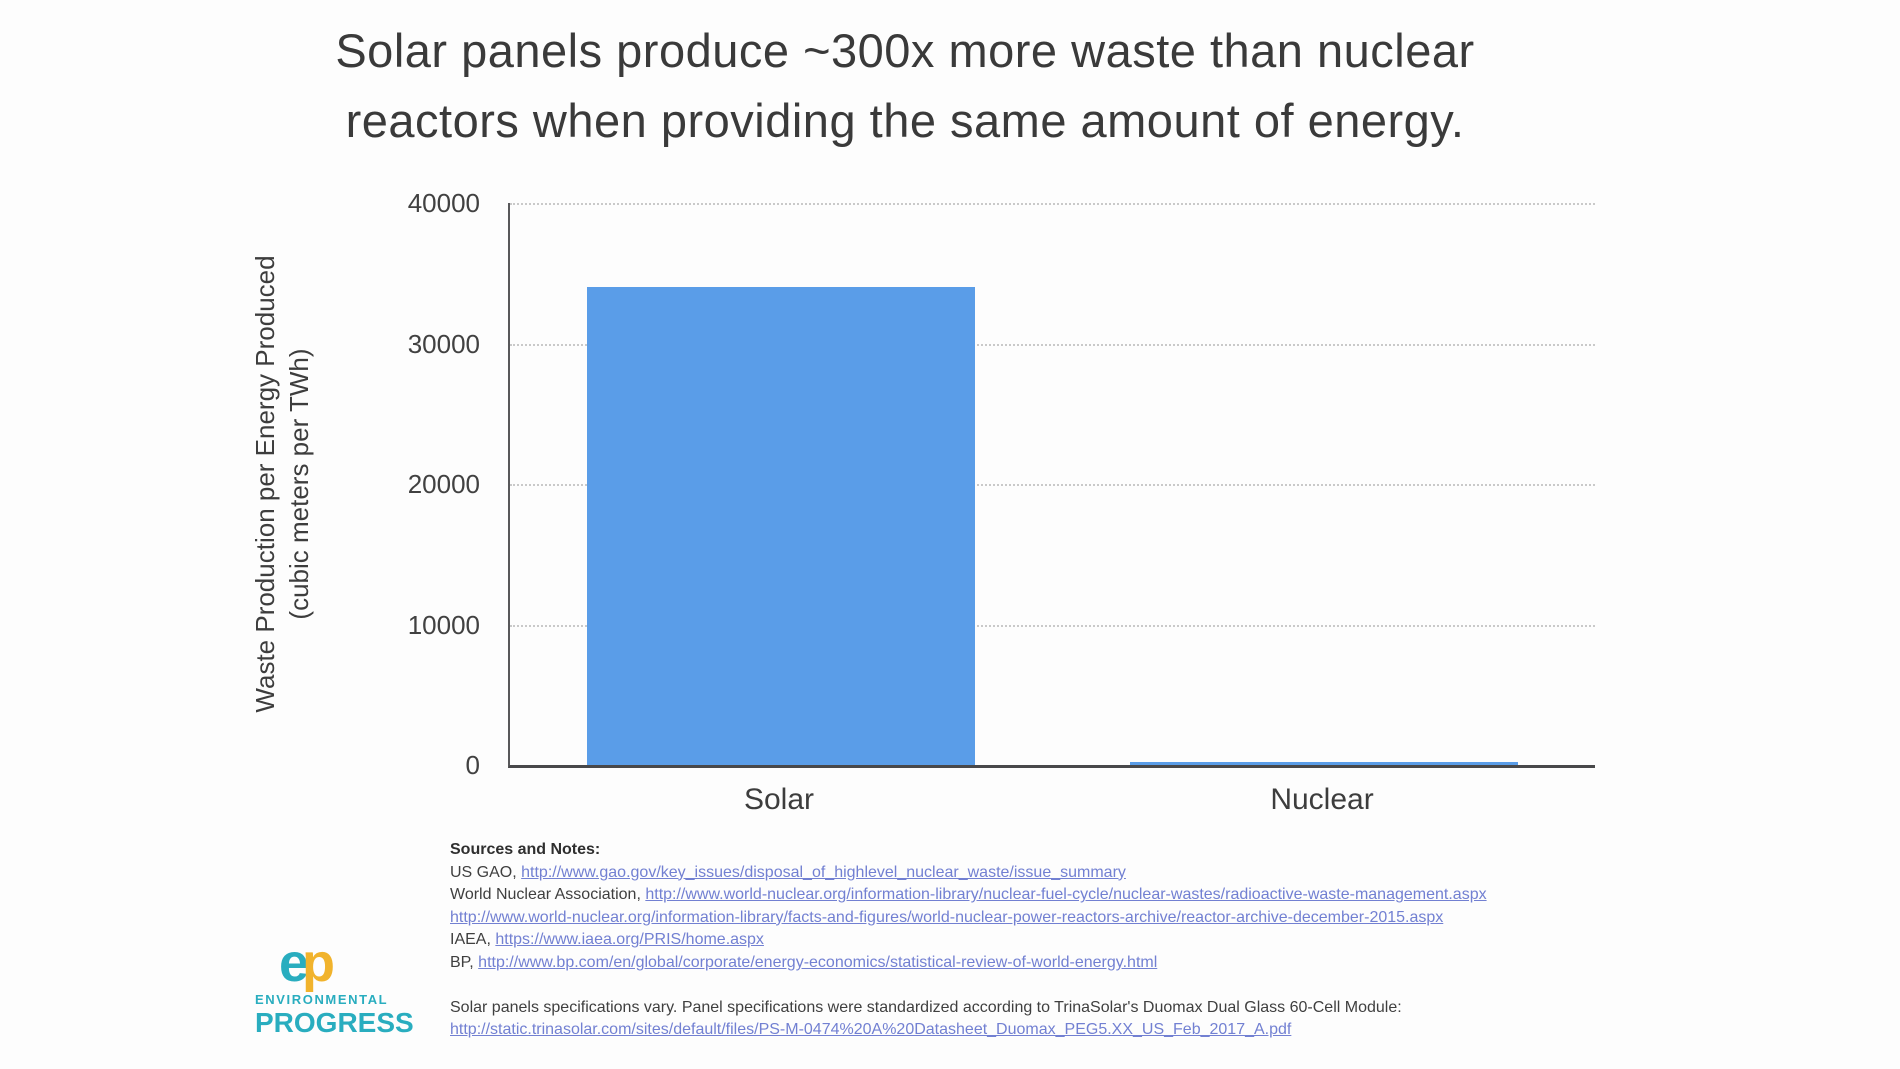 The image size is (1900, 1069). What do you see at coordinates (443, 624) in the screenshot?
I see `y-tick-10000: 10000` at bounding box center [443, 624].